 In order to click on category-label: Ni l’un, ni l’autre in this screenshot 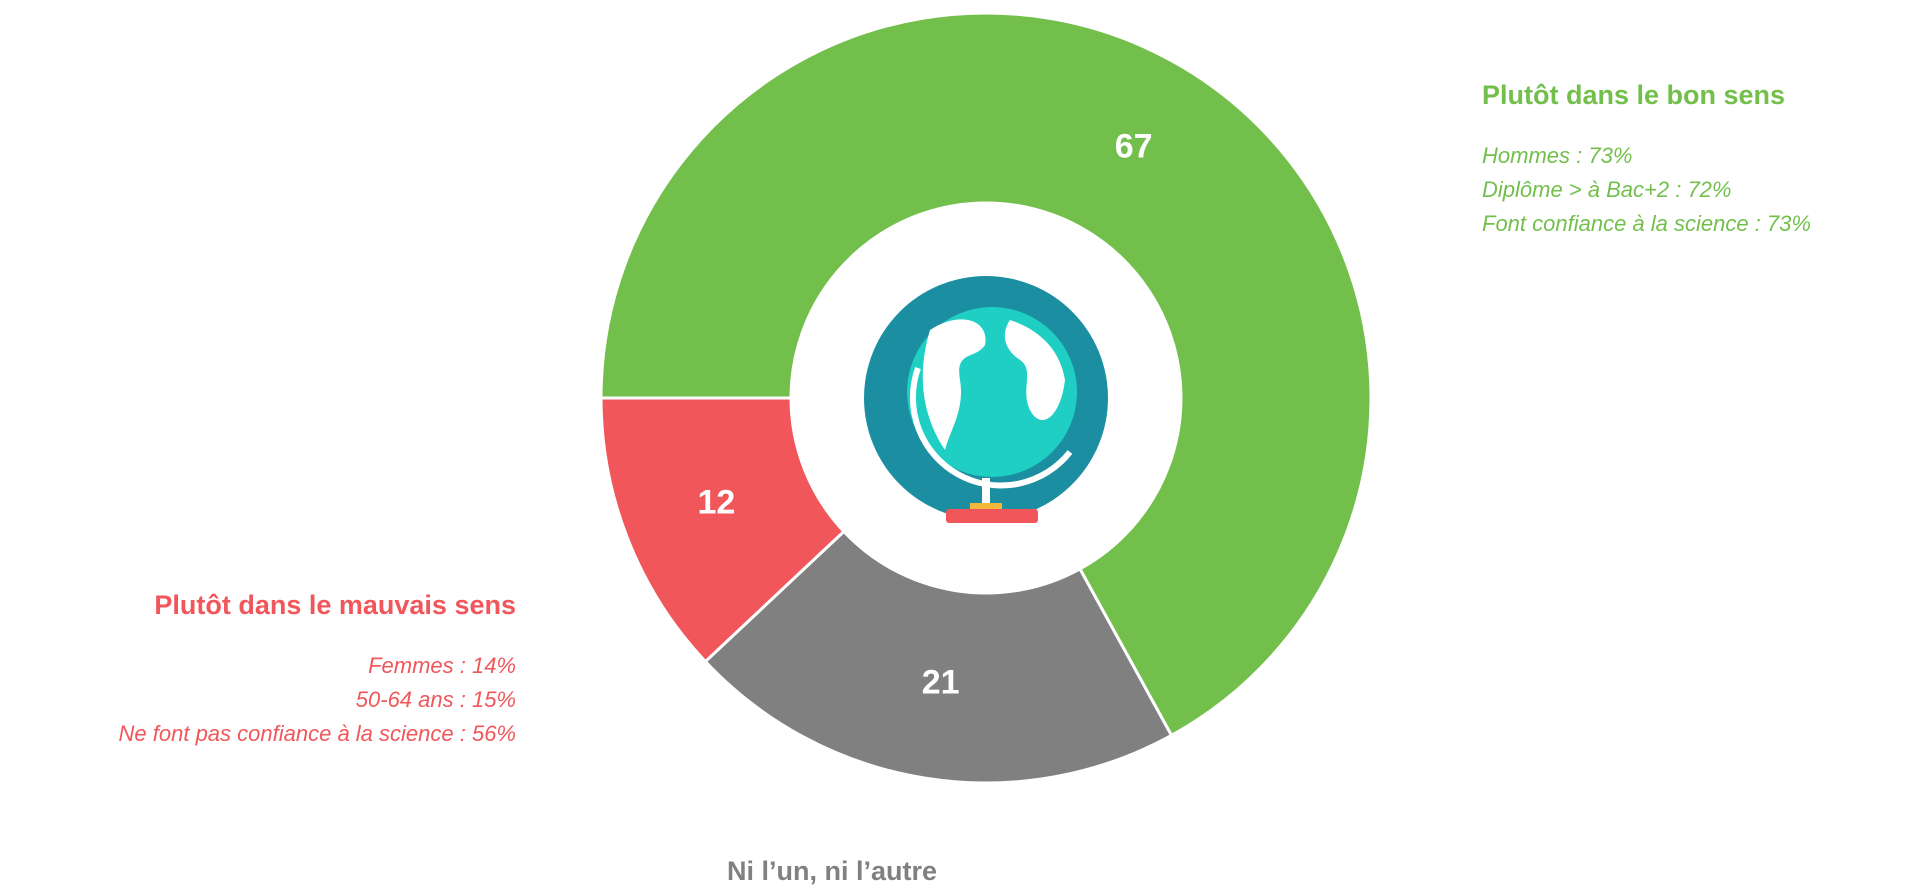, I will do `click(832, 871)`.